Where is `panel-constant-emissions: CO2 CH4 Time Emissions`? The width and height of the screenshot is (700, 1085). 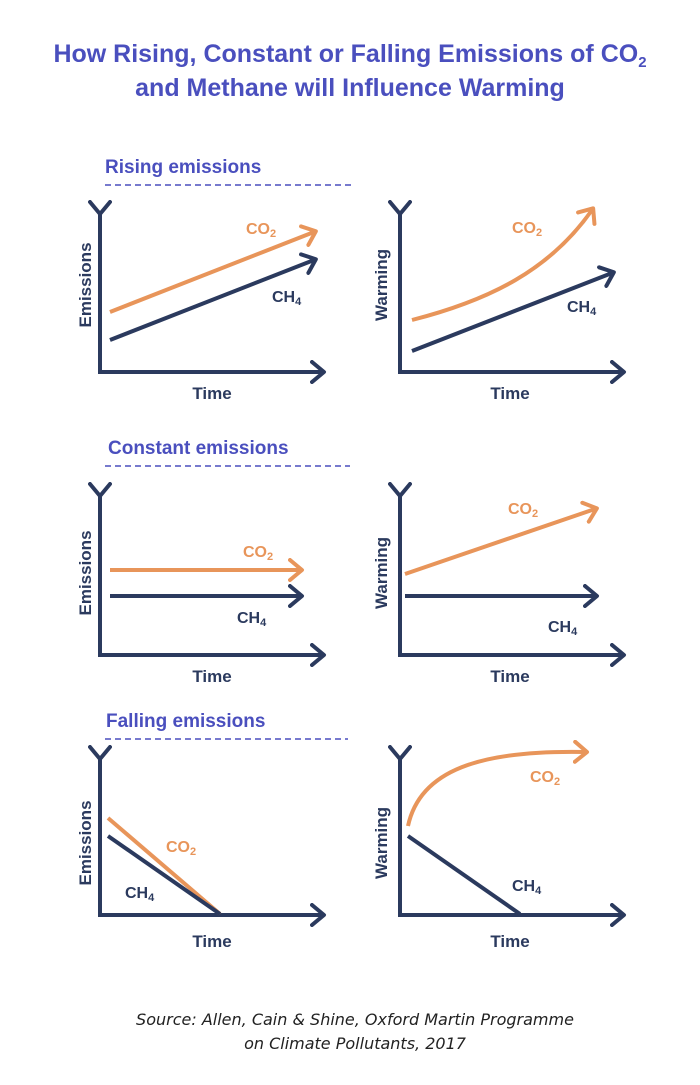 panel-constant-emissions: CO2 CH4 Time Emissions is located at coordinates (201, 584).